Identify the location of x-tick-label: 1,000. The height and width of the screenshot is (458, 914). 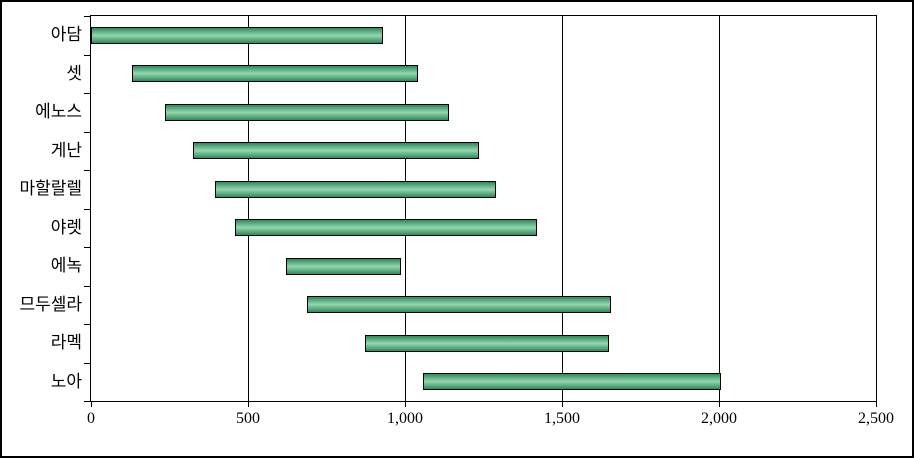
(405, 418).